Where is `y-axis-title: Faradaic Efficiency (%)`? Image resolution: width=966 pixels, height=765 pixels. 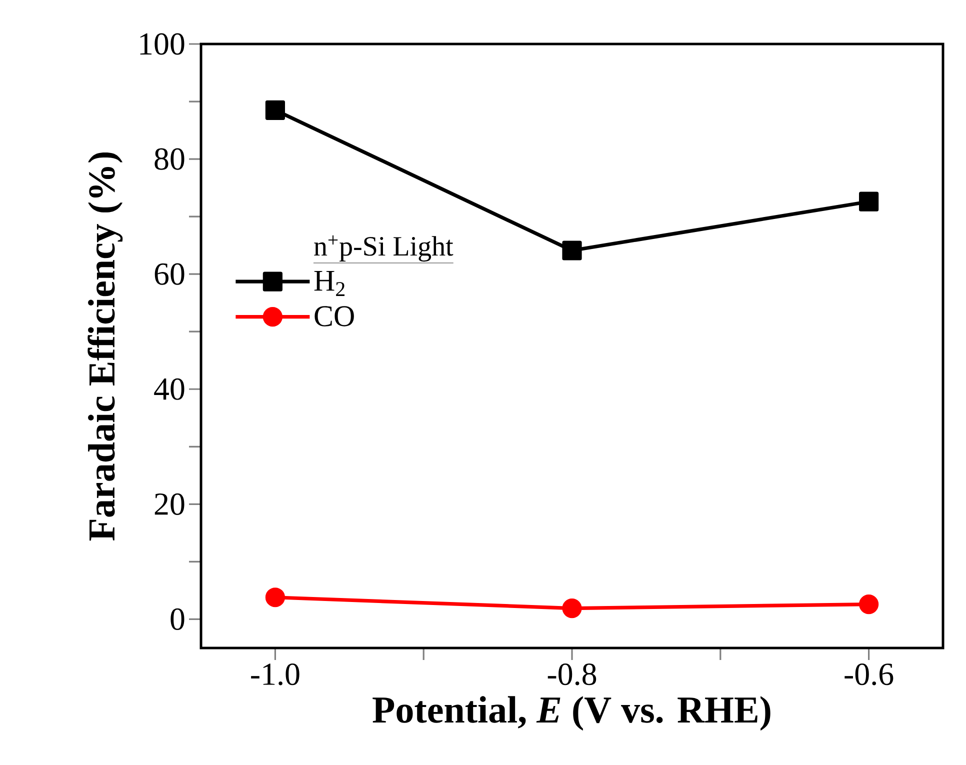 y-axis-title: Faradaic Efficiency (%) is located at coordinates (105, 346).